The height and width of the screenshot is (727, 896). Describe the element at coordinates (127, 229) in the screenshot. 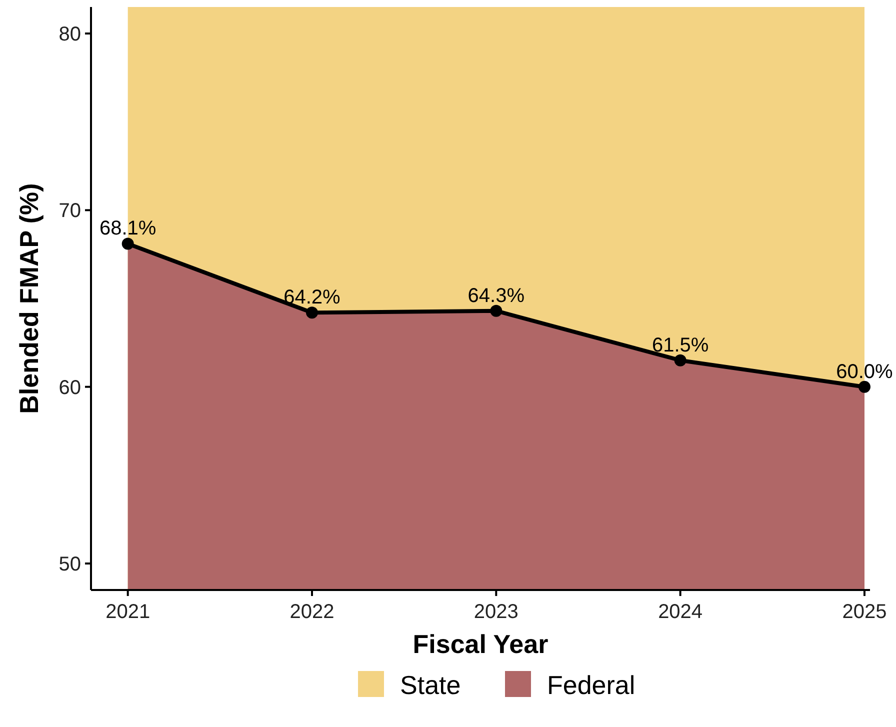

I see `data-label: 68.1%` at that location.